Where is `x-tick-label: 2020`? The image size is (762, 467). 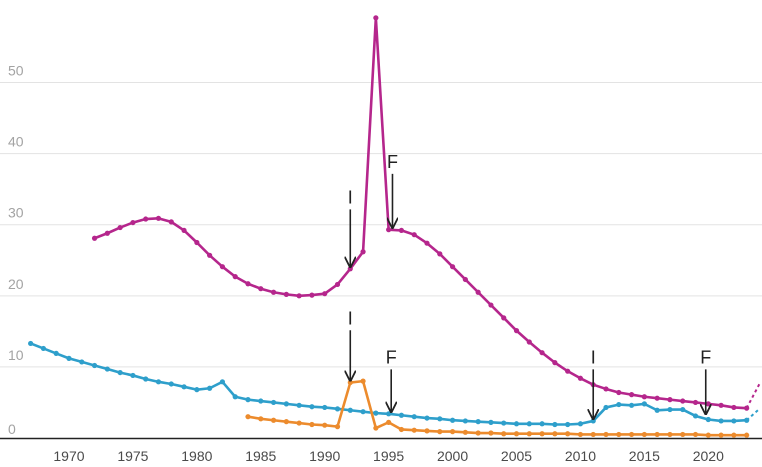
x-tick-label: 2020 is located at coordinates (708, 456).